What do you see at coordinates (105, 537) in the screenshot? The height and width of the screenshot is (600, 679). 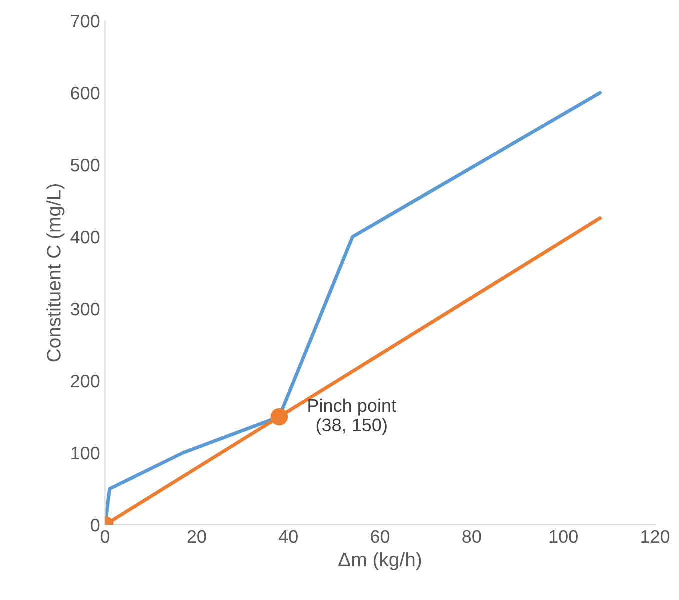 I see `x-tick-label: 0` at bounding box center [105, 537].